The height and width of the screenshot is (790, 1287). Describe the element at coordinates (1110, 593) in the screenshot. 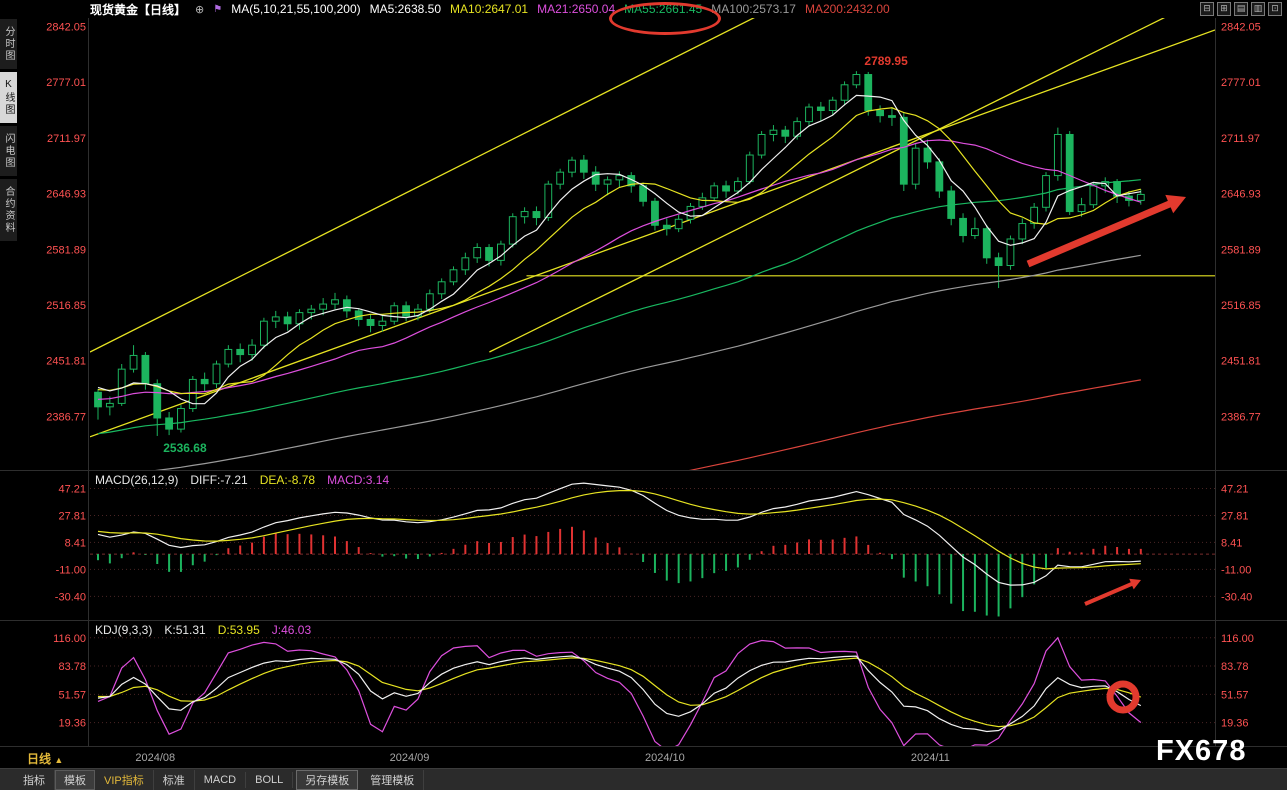

I see `macd-annotation-arrow` at that location.